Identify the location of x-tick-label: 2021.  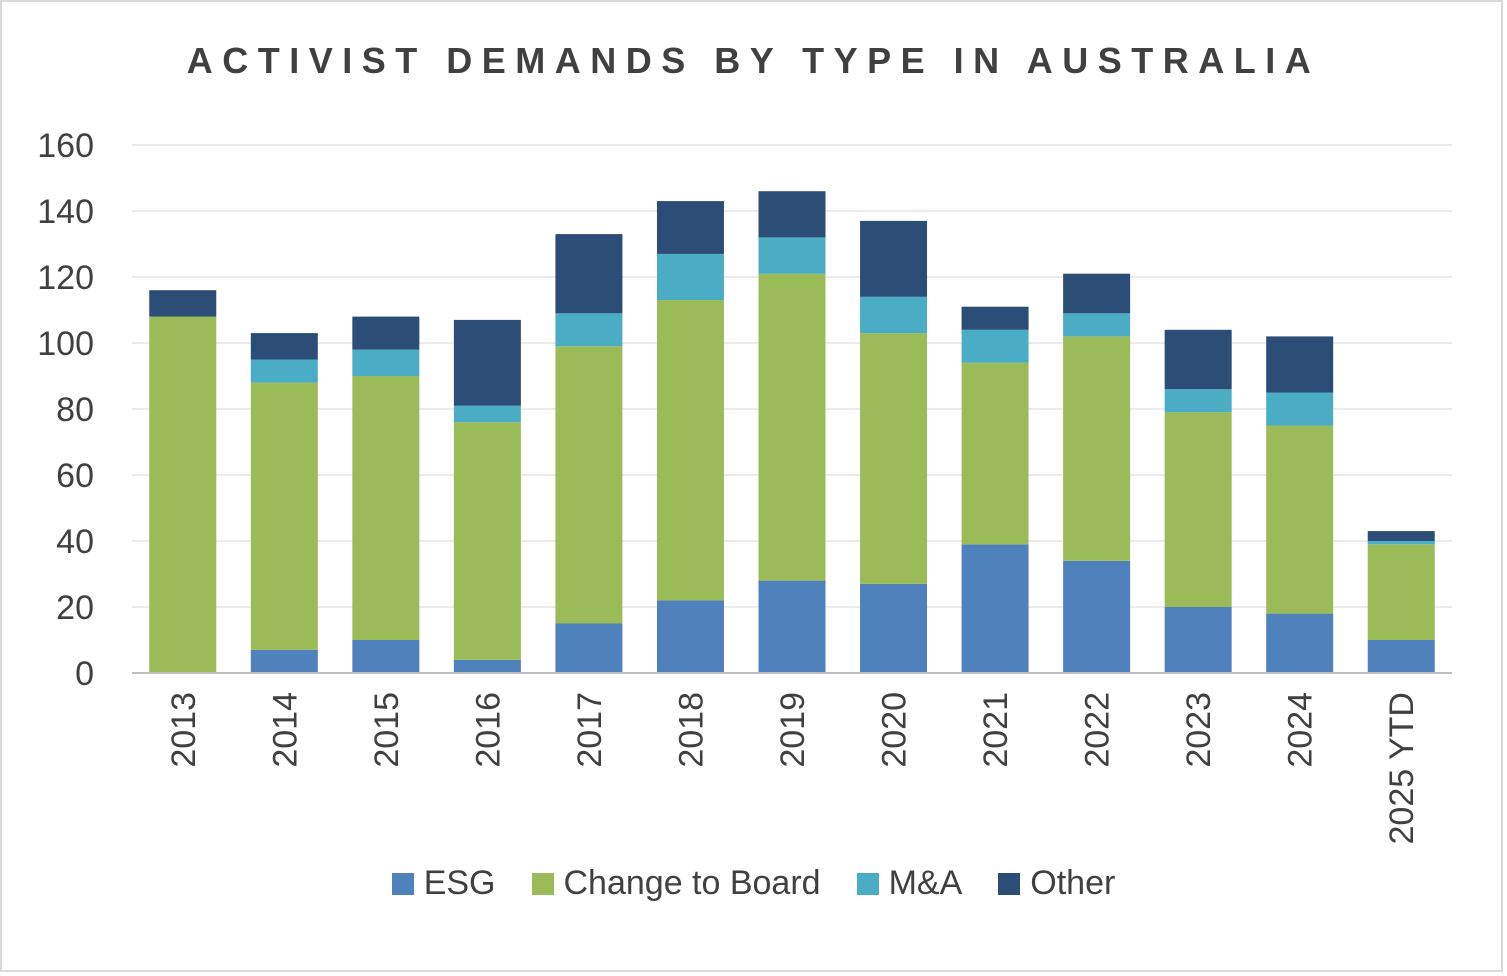
(996, 730).